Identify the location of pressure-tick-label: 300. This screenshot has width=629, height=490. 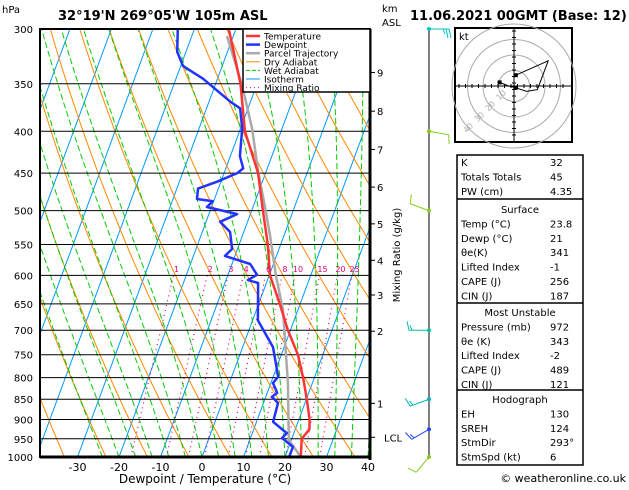
(23, 30).